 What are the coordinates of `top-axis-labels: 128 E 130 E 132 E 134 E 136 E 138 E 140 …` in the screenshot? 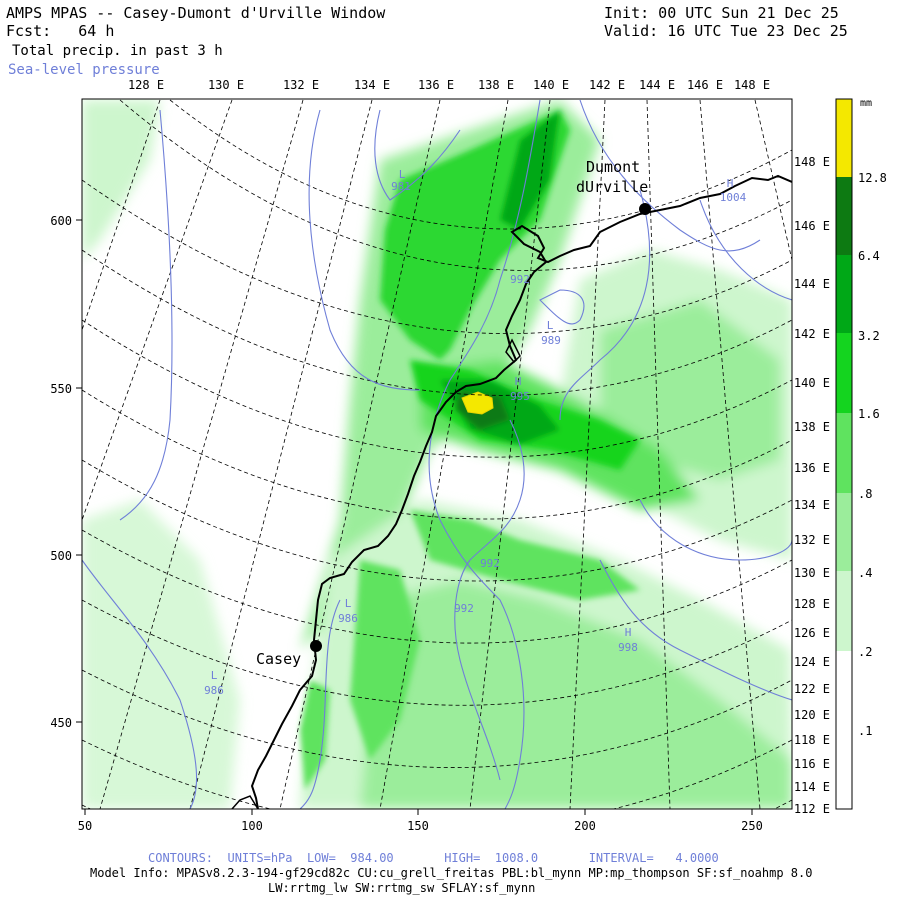 It's located at (449, 85).